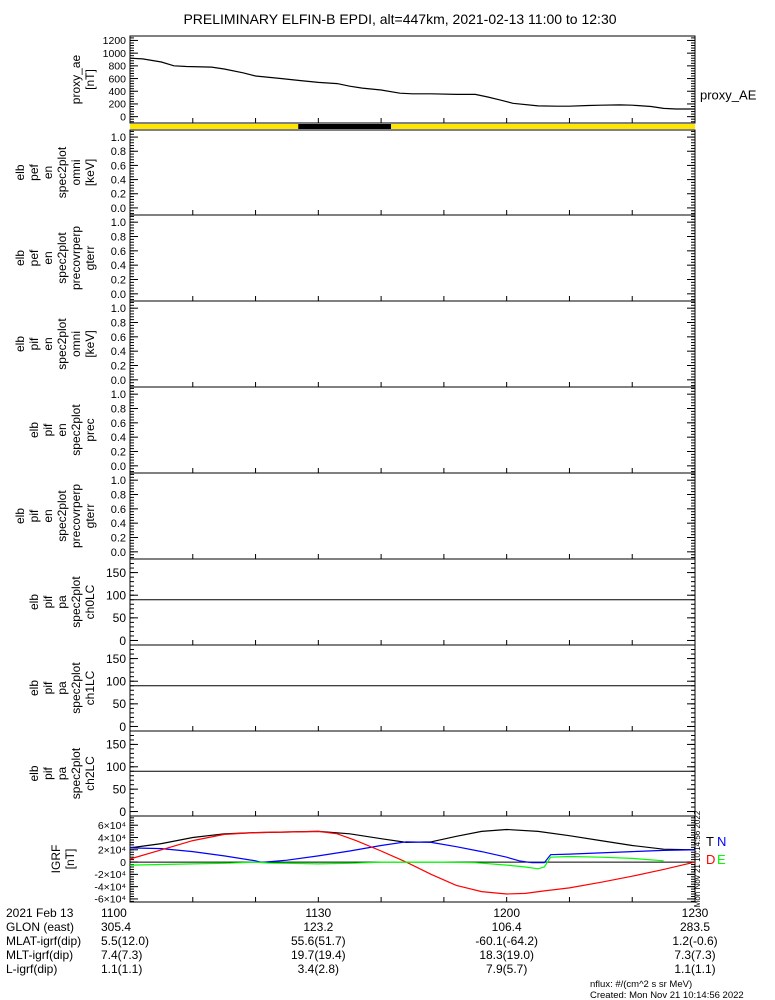  What do you see at coordinates (318, 969) in the screenshot?
I see `ephem-value: 3.4(2.8)` at bounding box center [318, 969].